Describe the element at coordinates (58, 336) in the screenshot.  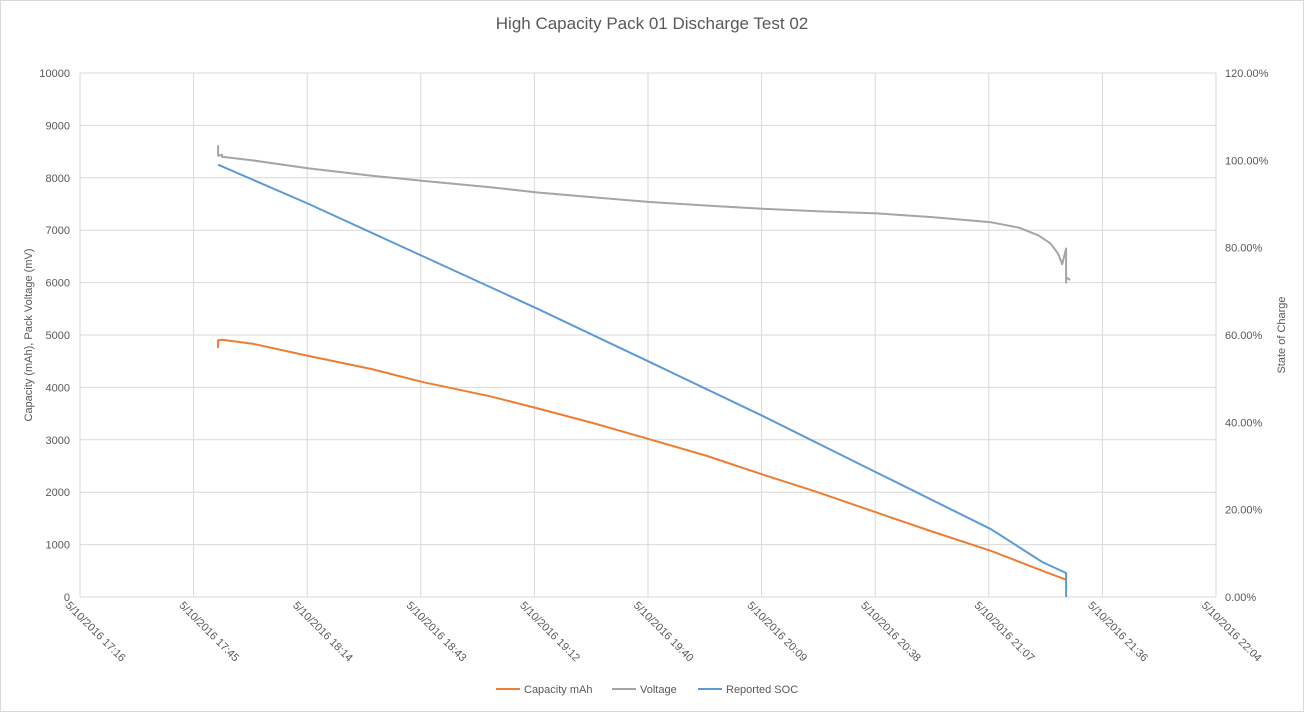
I see `y-tick-label: 5000` at that location.